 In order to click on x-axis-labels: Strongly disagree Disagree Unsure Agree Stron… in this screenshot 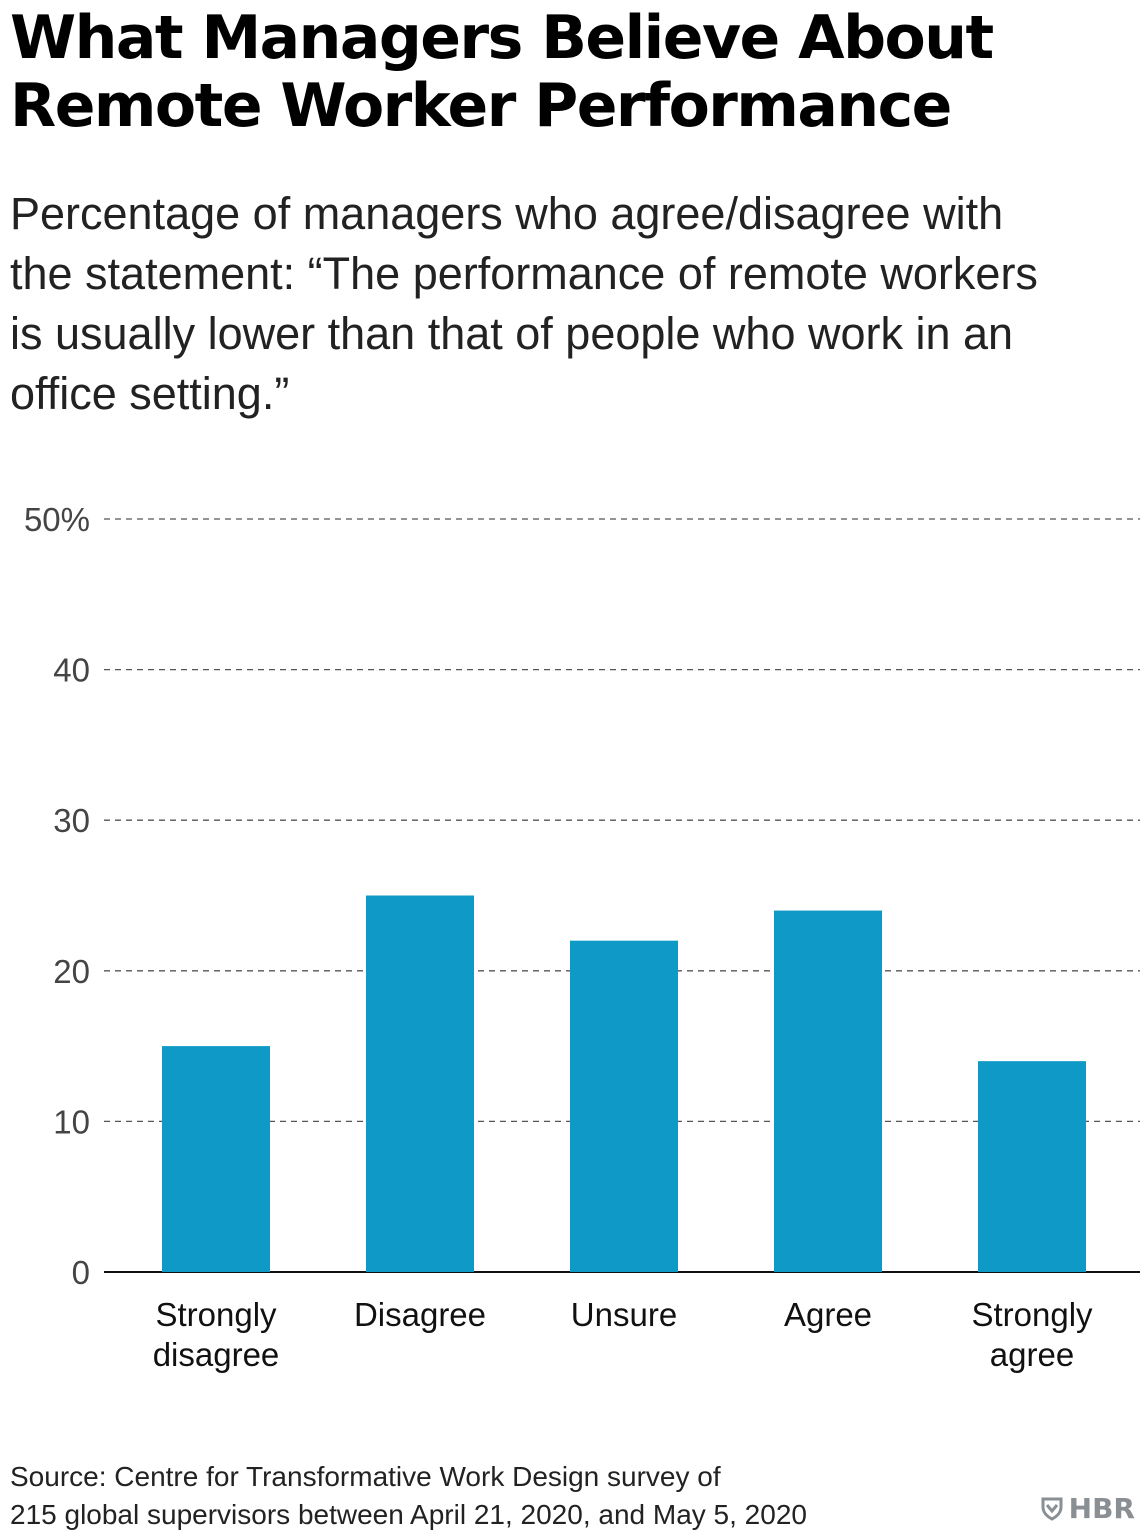, I will do `click(623, 1334)`.